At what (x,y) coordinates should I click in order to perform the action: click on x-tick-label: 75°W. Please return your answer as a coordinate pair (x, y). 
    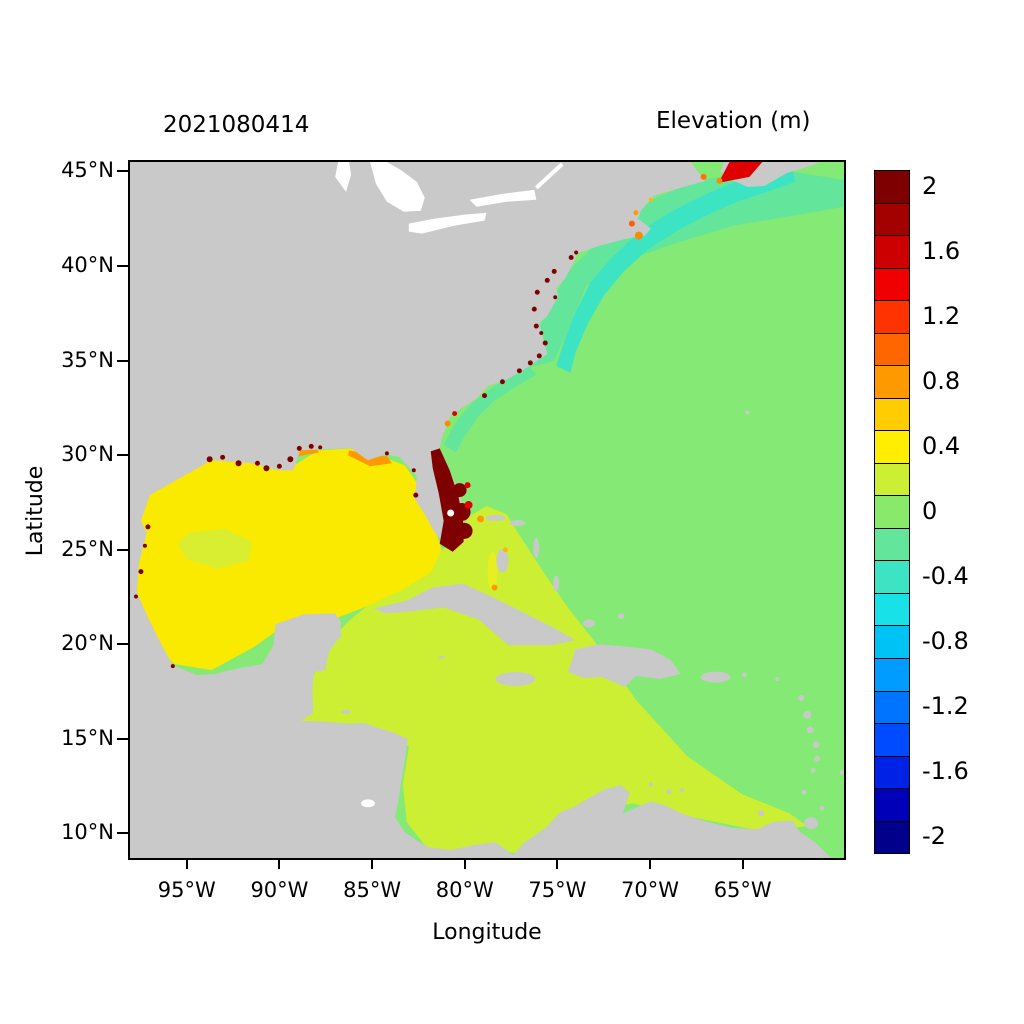
    Looking at the image, I should click on (557, 890).